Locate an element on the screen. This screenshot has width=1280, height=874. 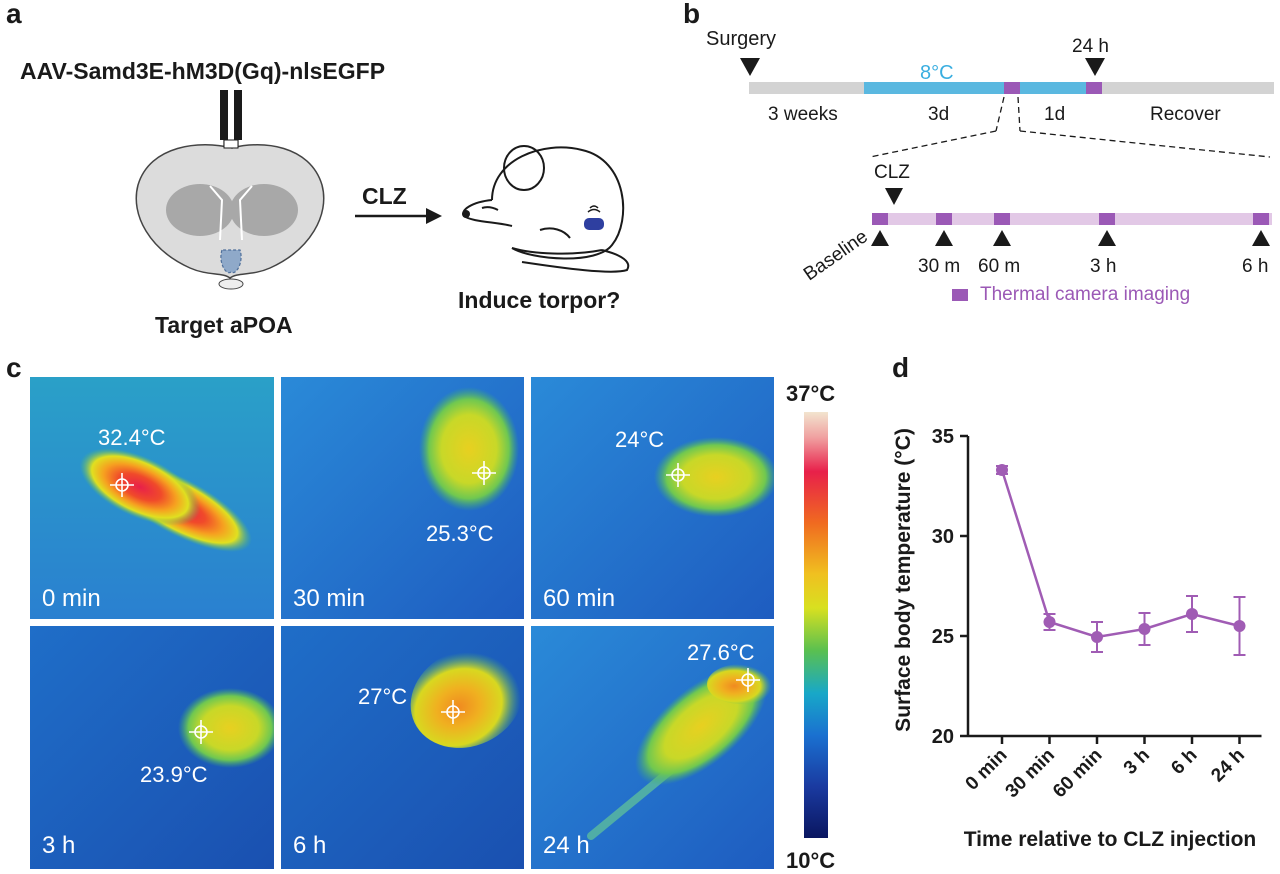
y-axis-title: Surface body temperature (°C) is located at coordinates (903, 580).